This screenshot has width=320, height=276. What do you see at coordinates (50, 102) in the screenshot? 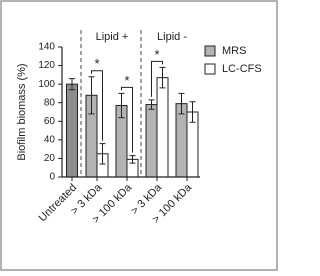
I see `y-tick-label: 80` at bounding box center [50, 102].